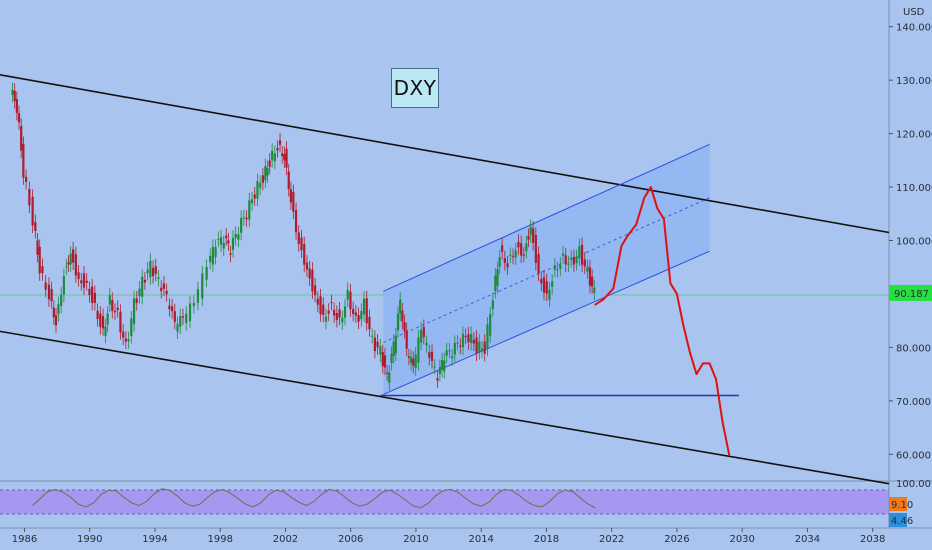  I want to click on x-tick-label: 1990, so click(89, 539).